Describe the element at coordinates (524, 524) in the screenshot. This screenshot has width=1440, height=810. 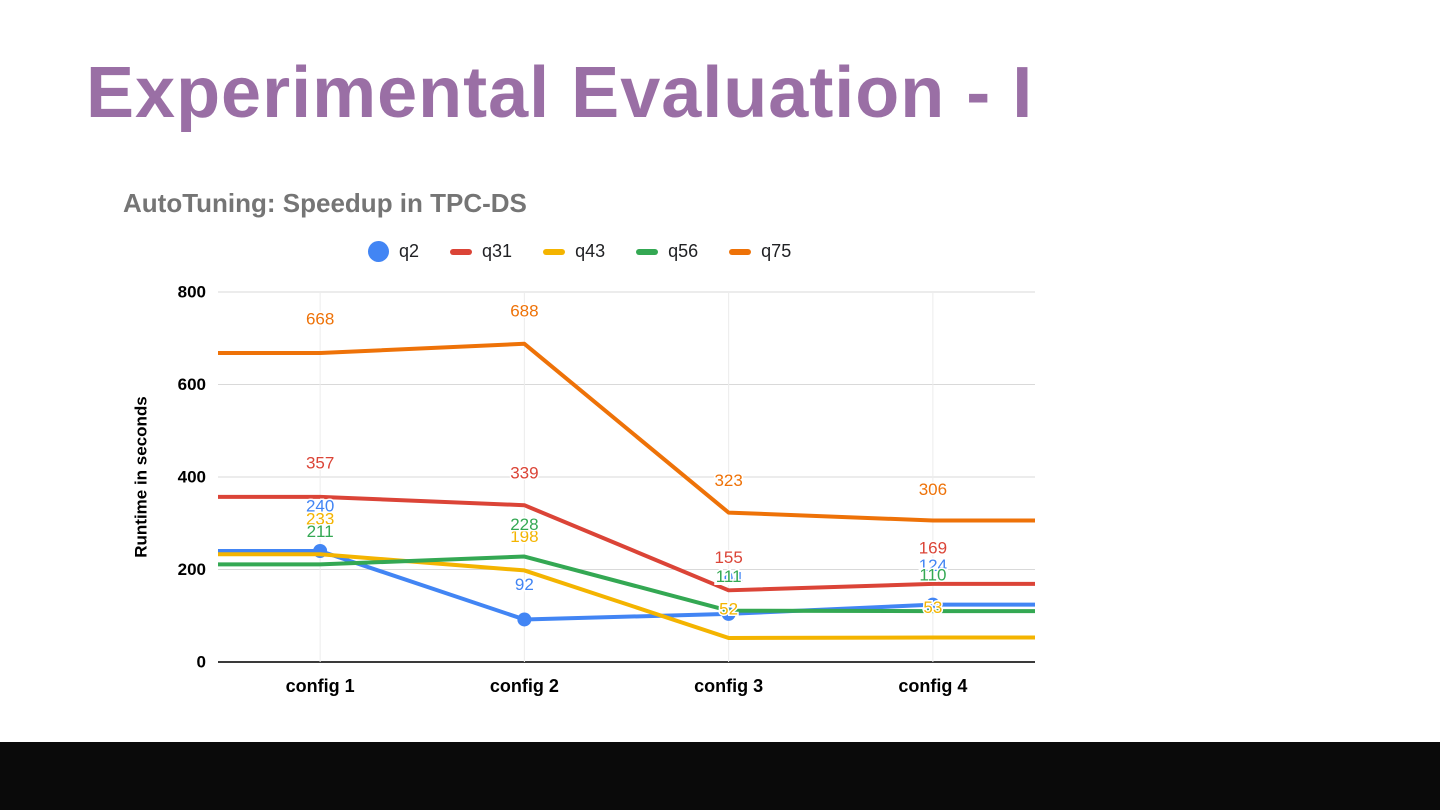
I see `data-label-q56-config-2: 228` at that location.